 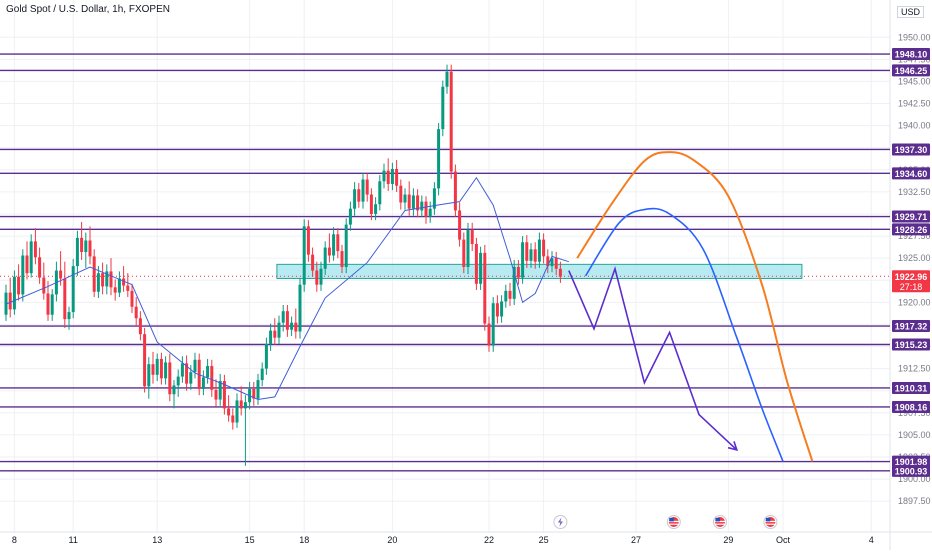 What do you see at coordinates (73, 540) in the screenshot?
I see `x-tick-label: 11` at bounding box center [73, 540].